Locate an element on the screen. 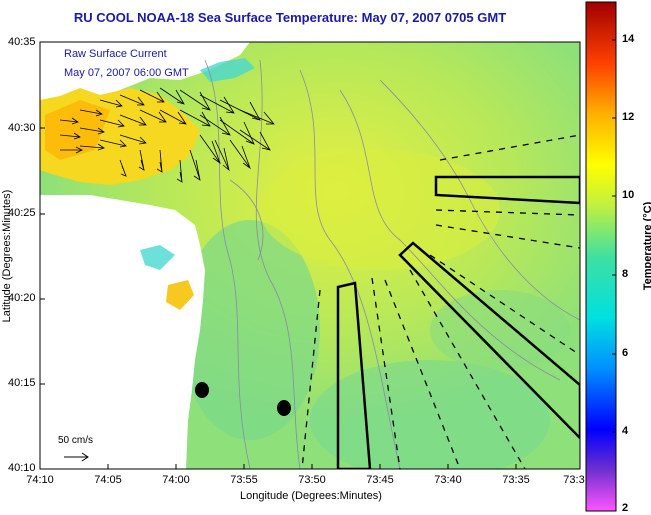 The height and width of the screenshot is (515, 651). x-tick-label: 74:00 is located at coordinates (176, 480).